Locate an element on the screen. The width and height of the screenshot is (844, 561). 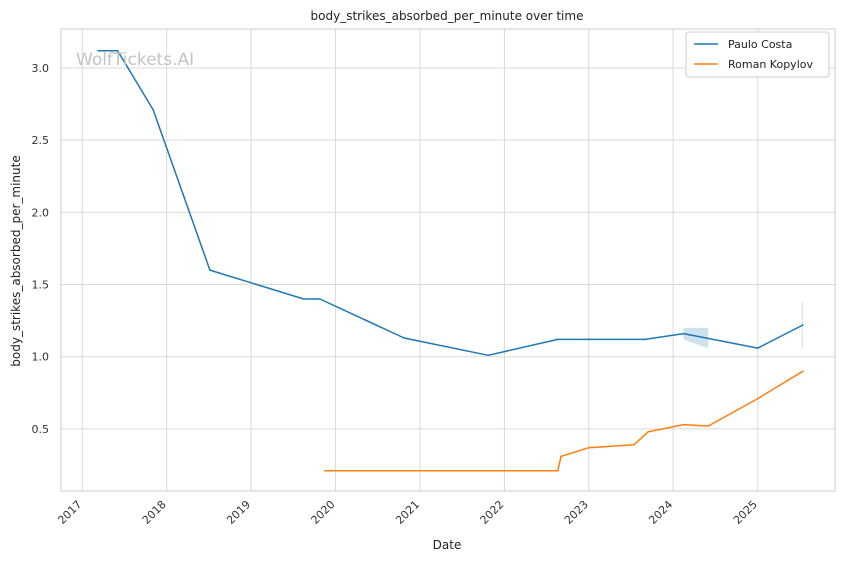
confidence-band-paulo-costa is located at coordinates (696, 338).